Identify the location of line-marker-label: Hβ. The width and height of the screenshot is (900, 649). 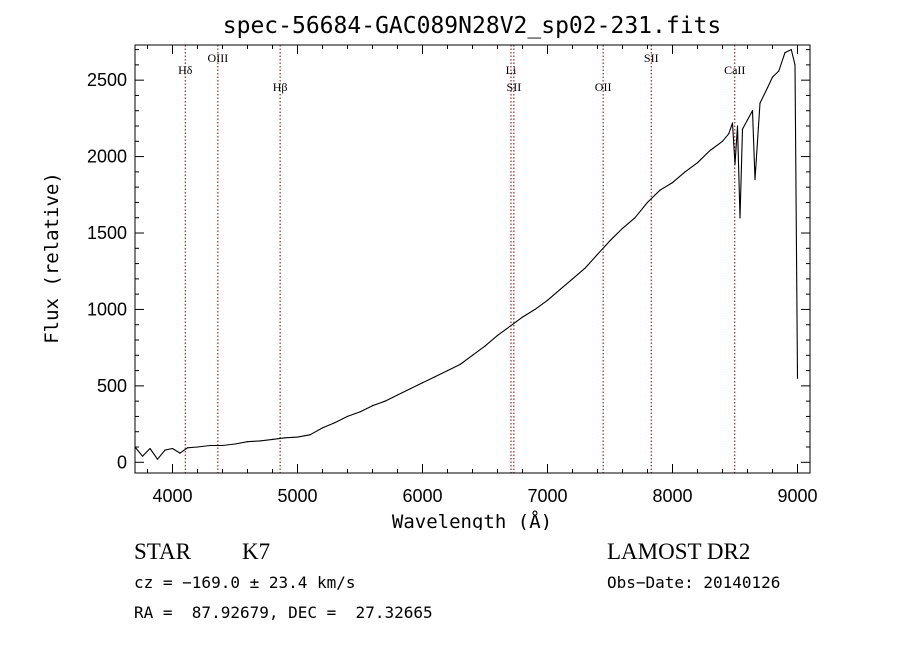
(280, 87).